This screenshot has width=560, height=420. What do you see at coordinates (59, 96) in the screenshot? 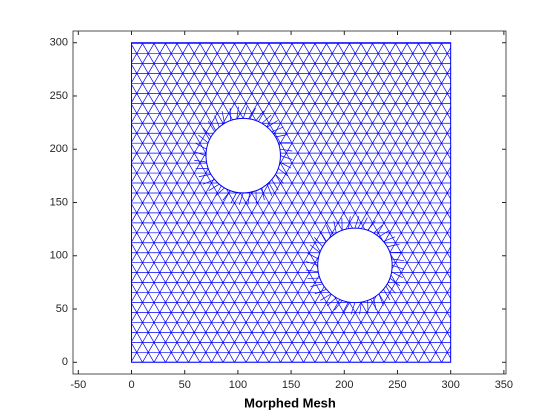
I see `y-tick-label: 250` at bounding box center [59, 96].